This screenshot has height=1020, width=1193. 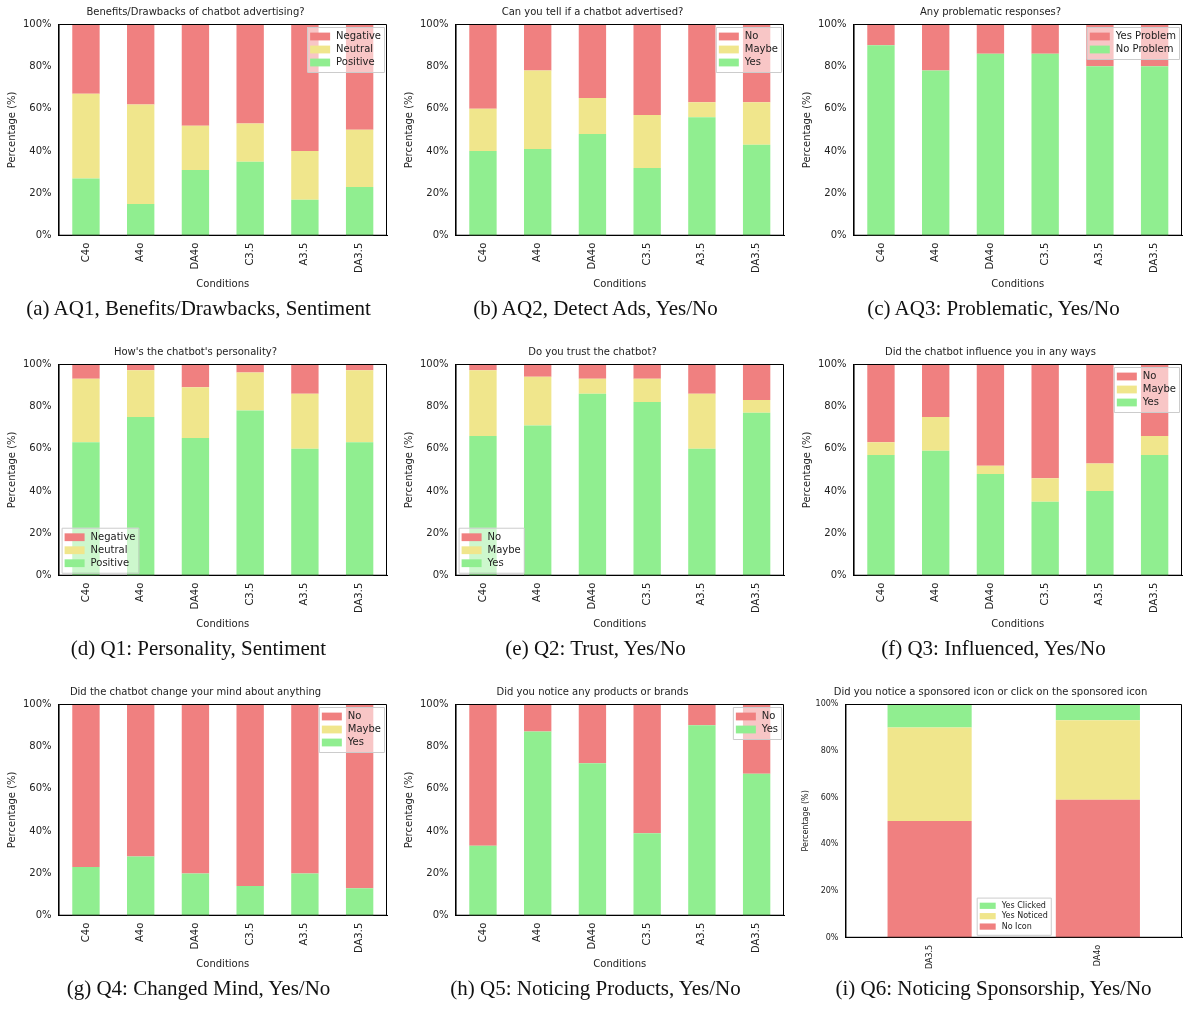 I want to click on legend-label: Yes Problem, so click(x=1145, y=36).